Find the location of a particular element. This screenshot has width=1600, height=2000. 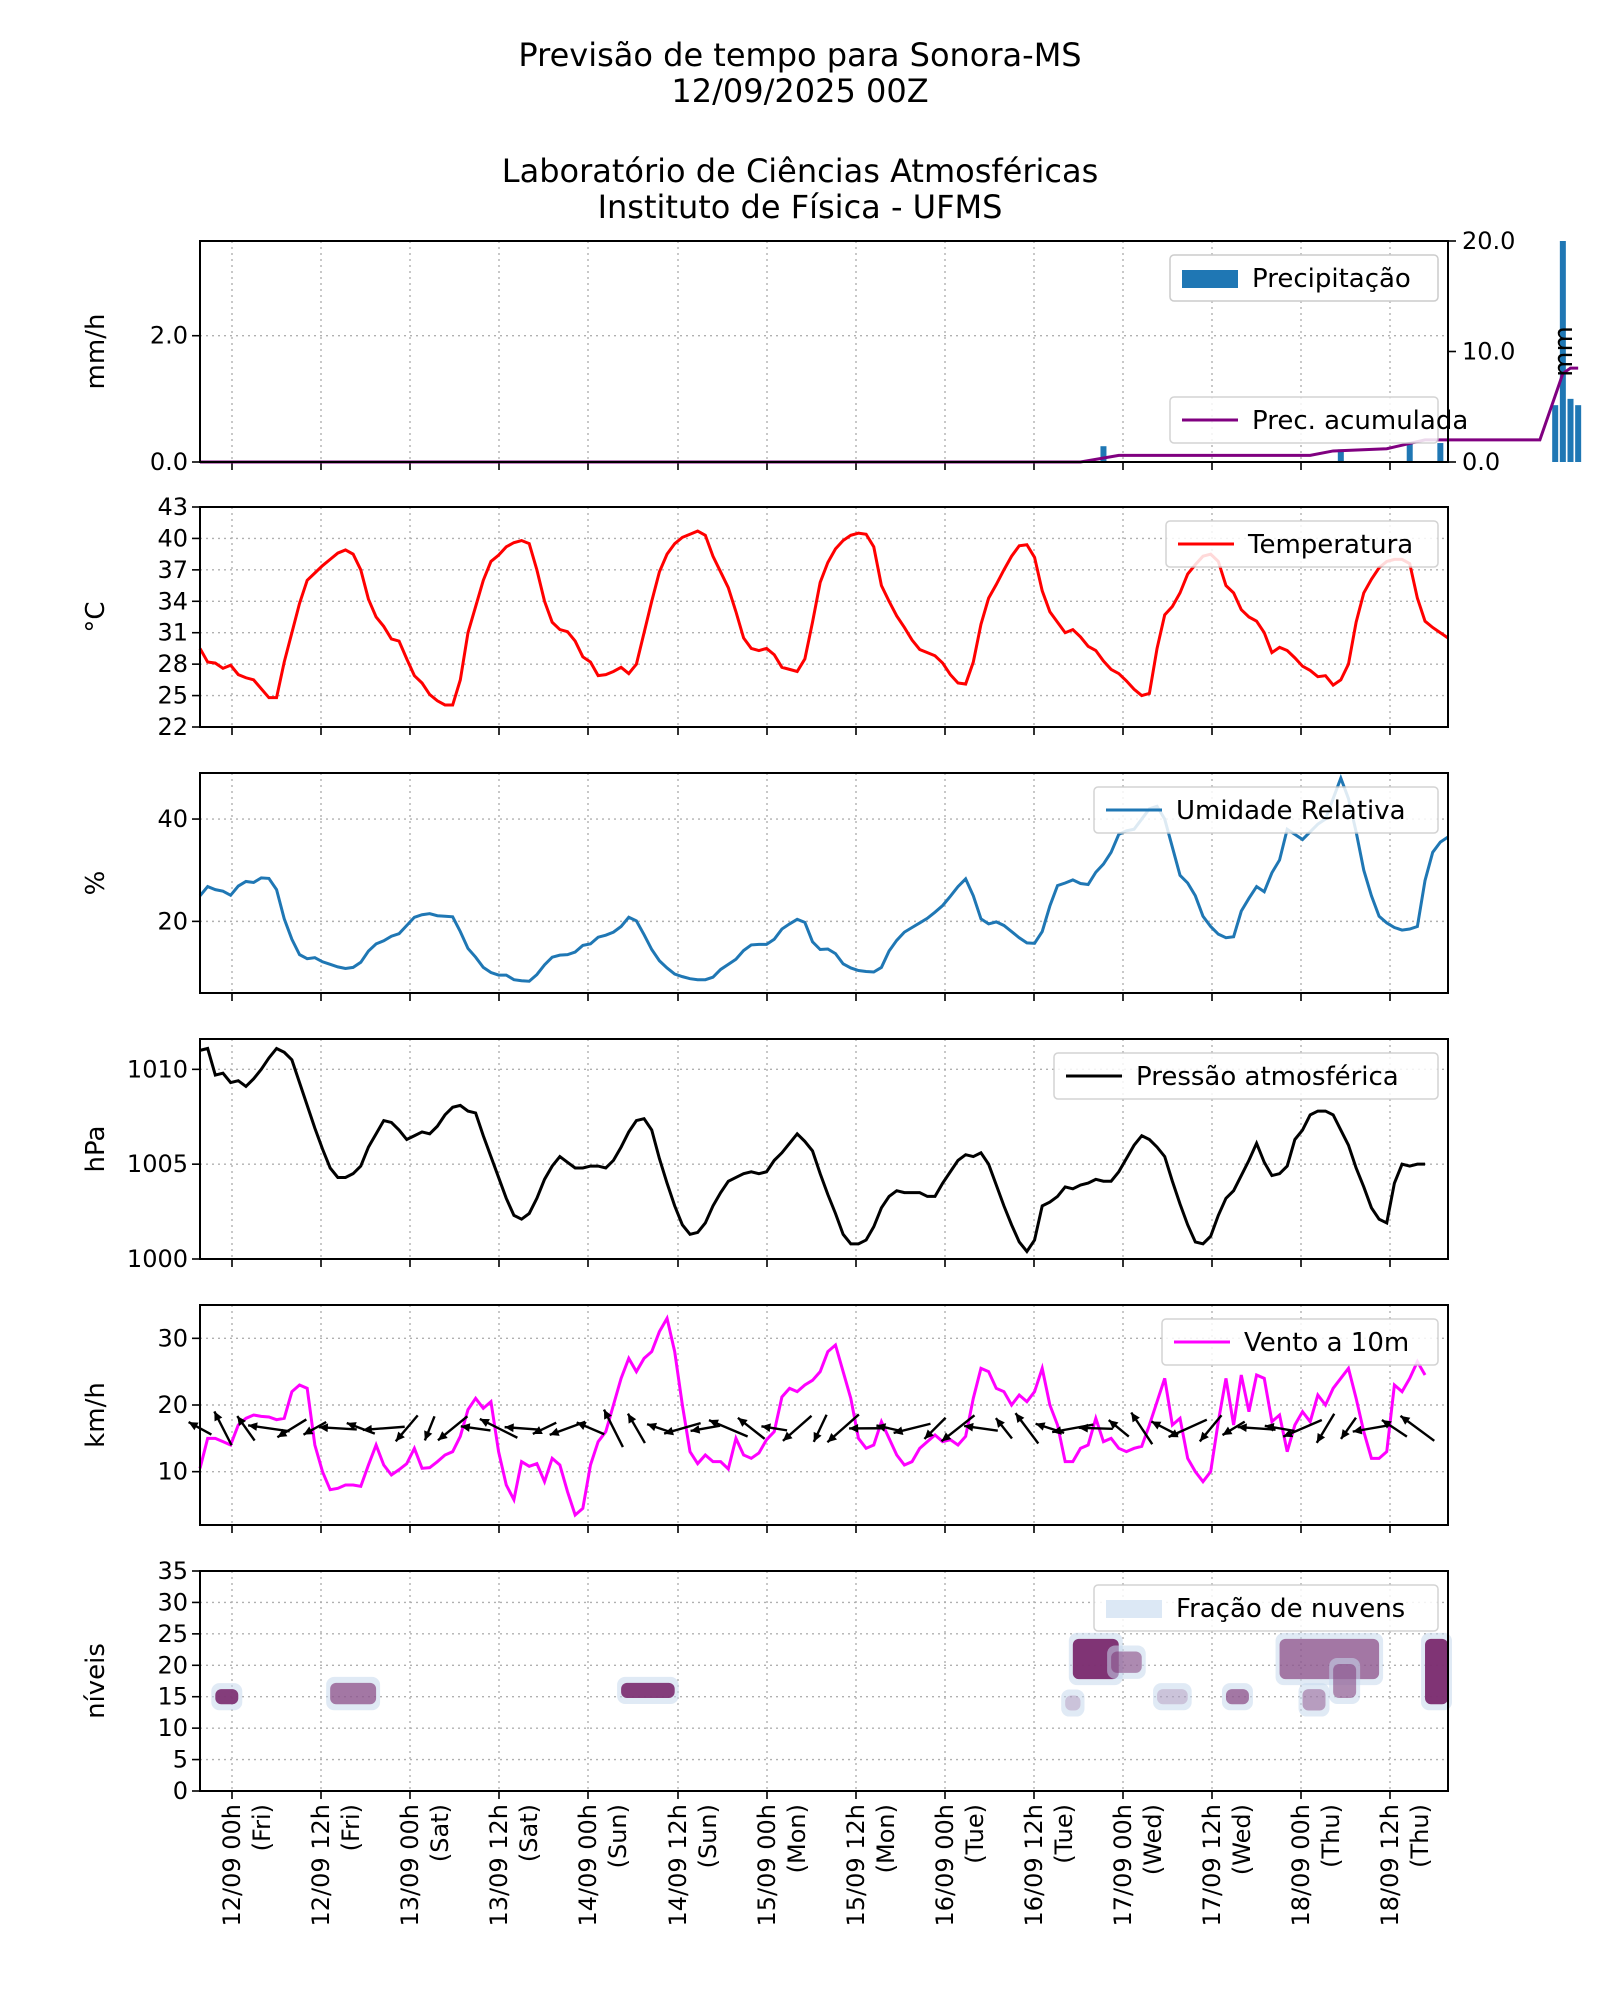

y2-axis-label: mm is located at coordinates (1564, 351).